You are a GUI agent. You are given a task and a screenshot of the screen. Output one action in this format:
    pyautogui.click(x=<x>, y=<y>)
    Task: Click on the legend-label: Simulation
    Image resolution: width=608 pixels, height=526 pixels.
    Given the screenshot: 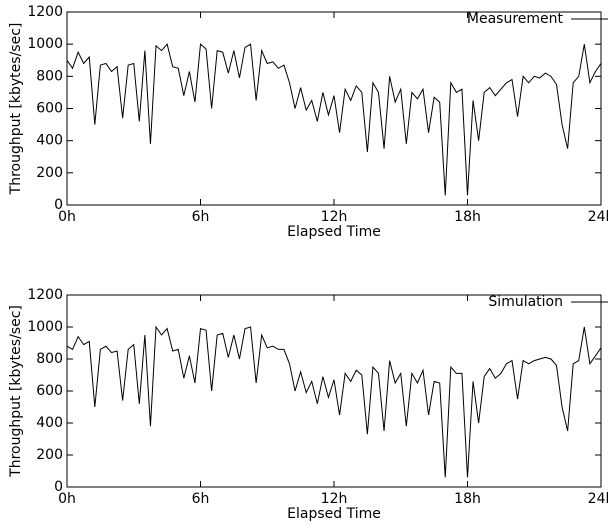 What is the action you would take?
    pyautogui.click(x=525, y=302)
    